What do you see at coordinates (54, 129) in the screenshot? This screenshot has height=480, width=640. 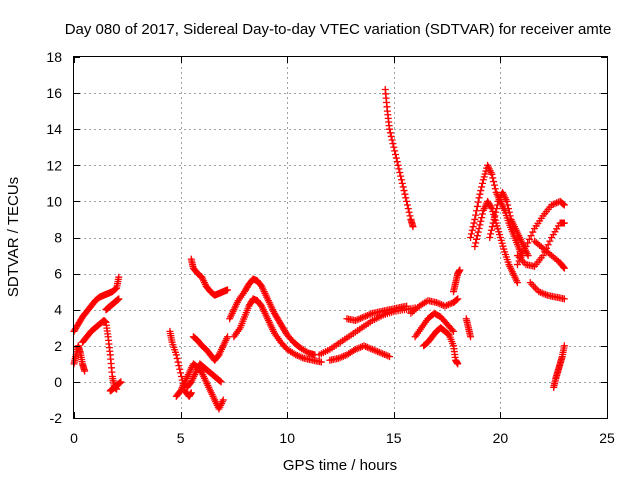 I see `y-tick-label: 14` at bounding box center [54, 129].